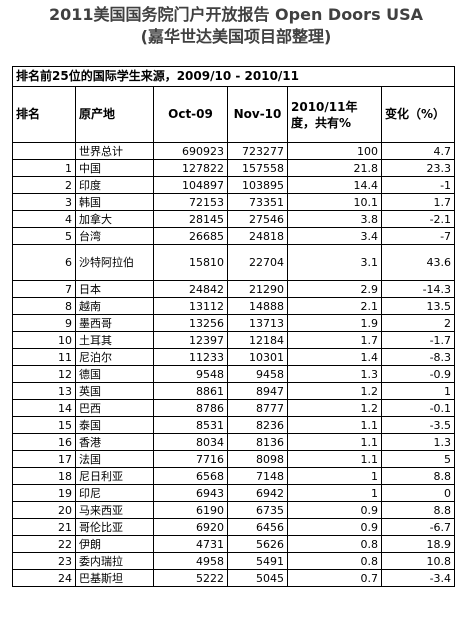 Image resolution: width=472 pixels, height=644 pixels. What do you see at coordinates (334, 544) in the screenshot?
I see `cell-share: 0.8` at bounding box center [334, 544].